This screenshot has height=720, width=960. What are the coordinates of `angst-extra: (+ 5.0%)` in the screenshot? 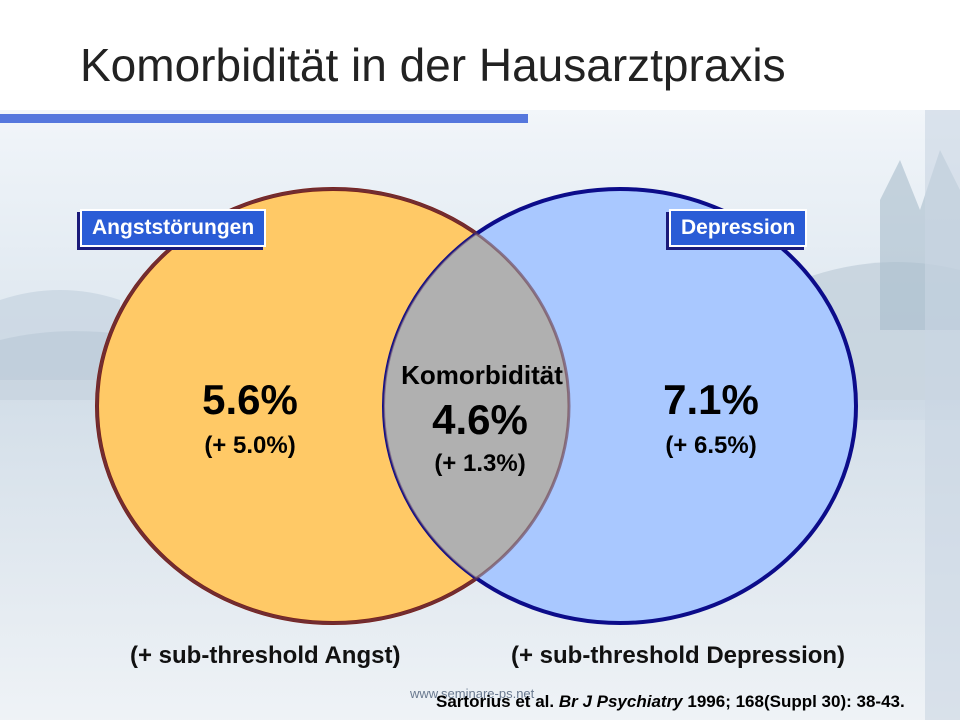 It's located at (250, 445).